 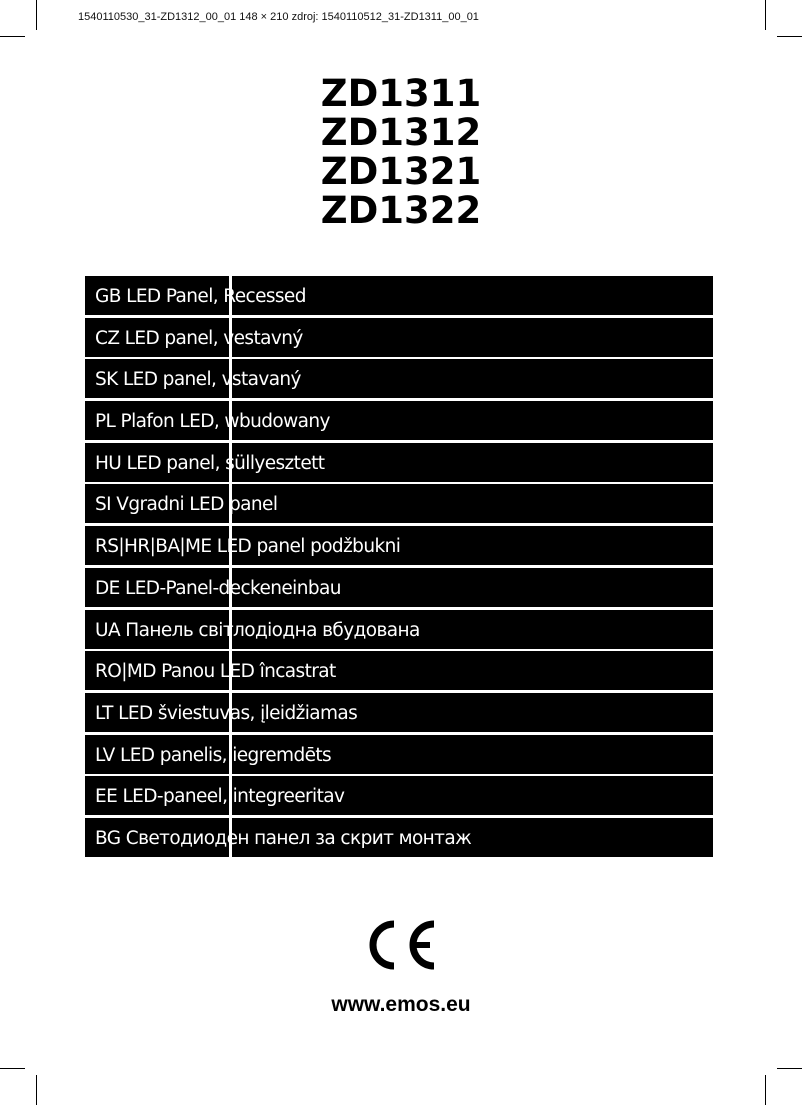 What do you see at coordinates (399, 587) in the screenshot?
I see `product-name-bar: DE LED-Panel-deckeneinbau` at bounding box center [399, 587].